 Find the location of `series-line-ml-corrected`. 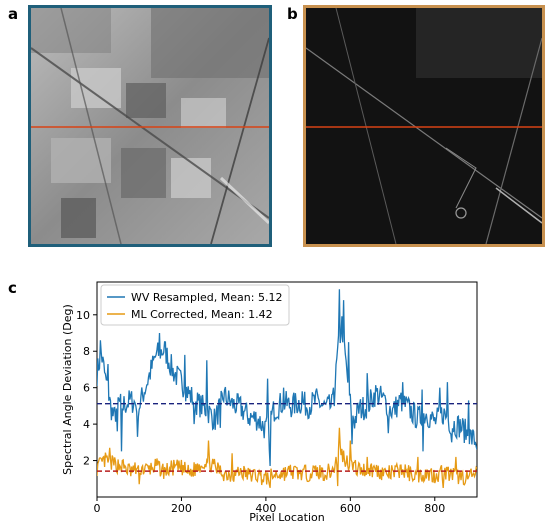

series-line-ml-corrected is located at coordinates (287, 458).